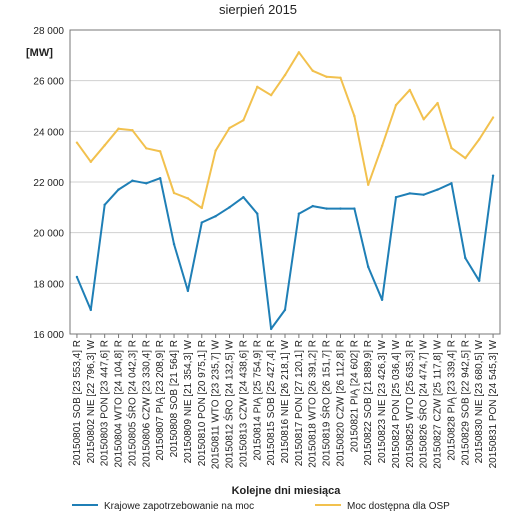 This screenshot has width=524, height=514. What do you see at coordinates (451, 400) in the screenshot?
I see `x-tick-label: 20150828 PIĄ [23 339,4] R` at bounding box center [451, 400].